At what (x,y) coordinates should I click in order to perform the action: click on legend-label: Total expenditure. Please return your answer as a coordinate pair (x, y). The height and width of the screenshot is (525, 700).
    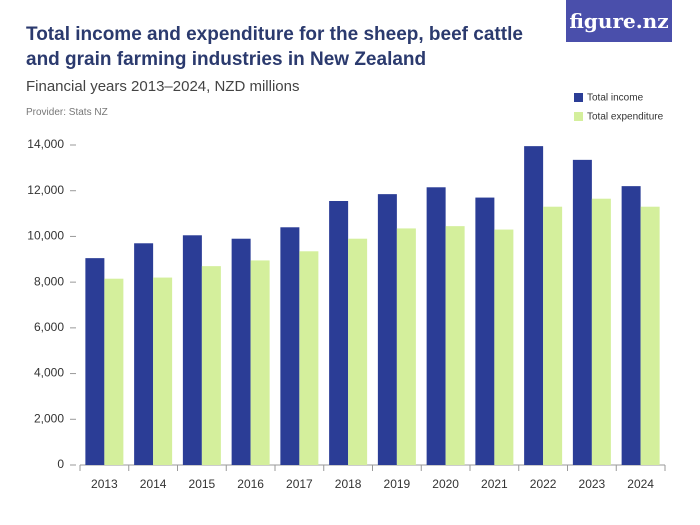
    Looking at the image, I should click on (625, 117).